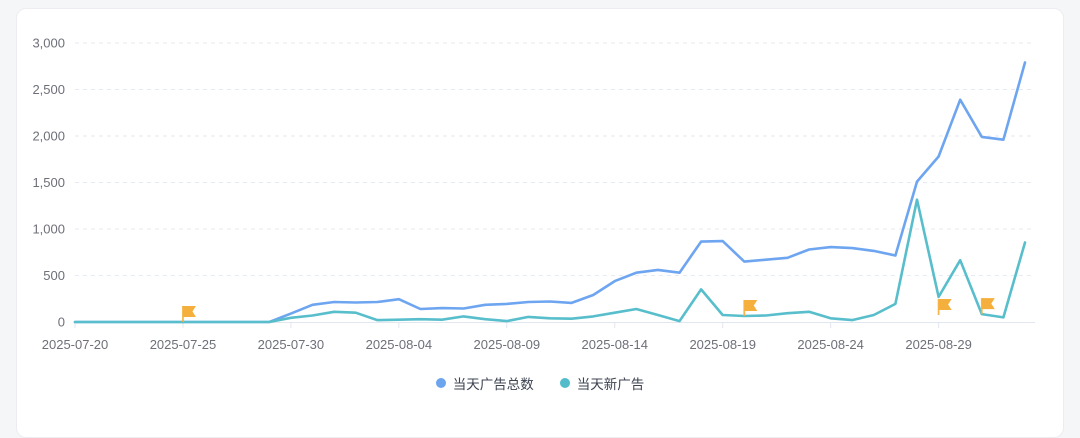 The width and height of the screenshot is (1080, 438). What do you see at coordinates (48, 136) in the screenshot?
I see `y-axis-tick-label: 2,000` at bounding box center [48, 136].